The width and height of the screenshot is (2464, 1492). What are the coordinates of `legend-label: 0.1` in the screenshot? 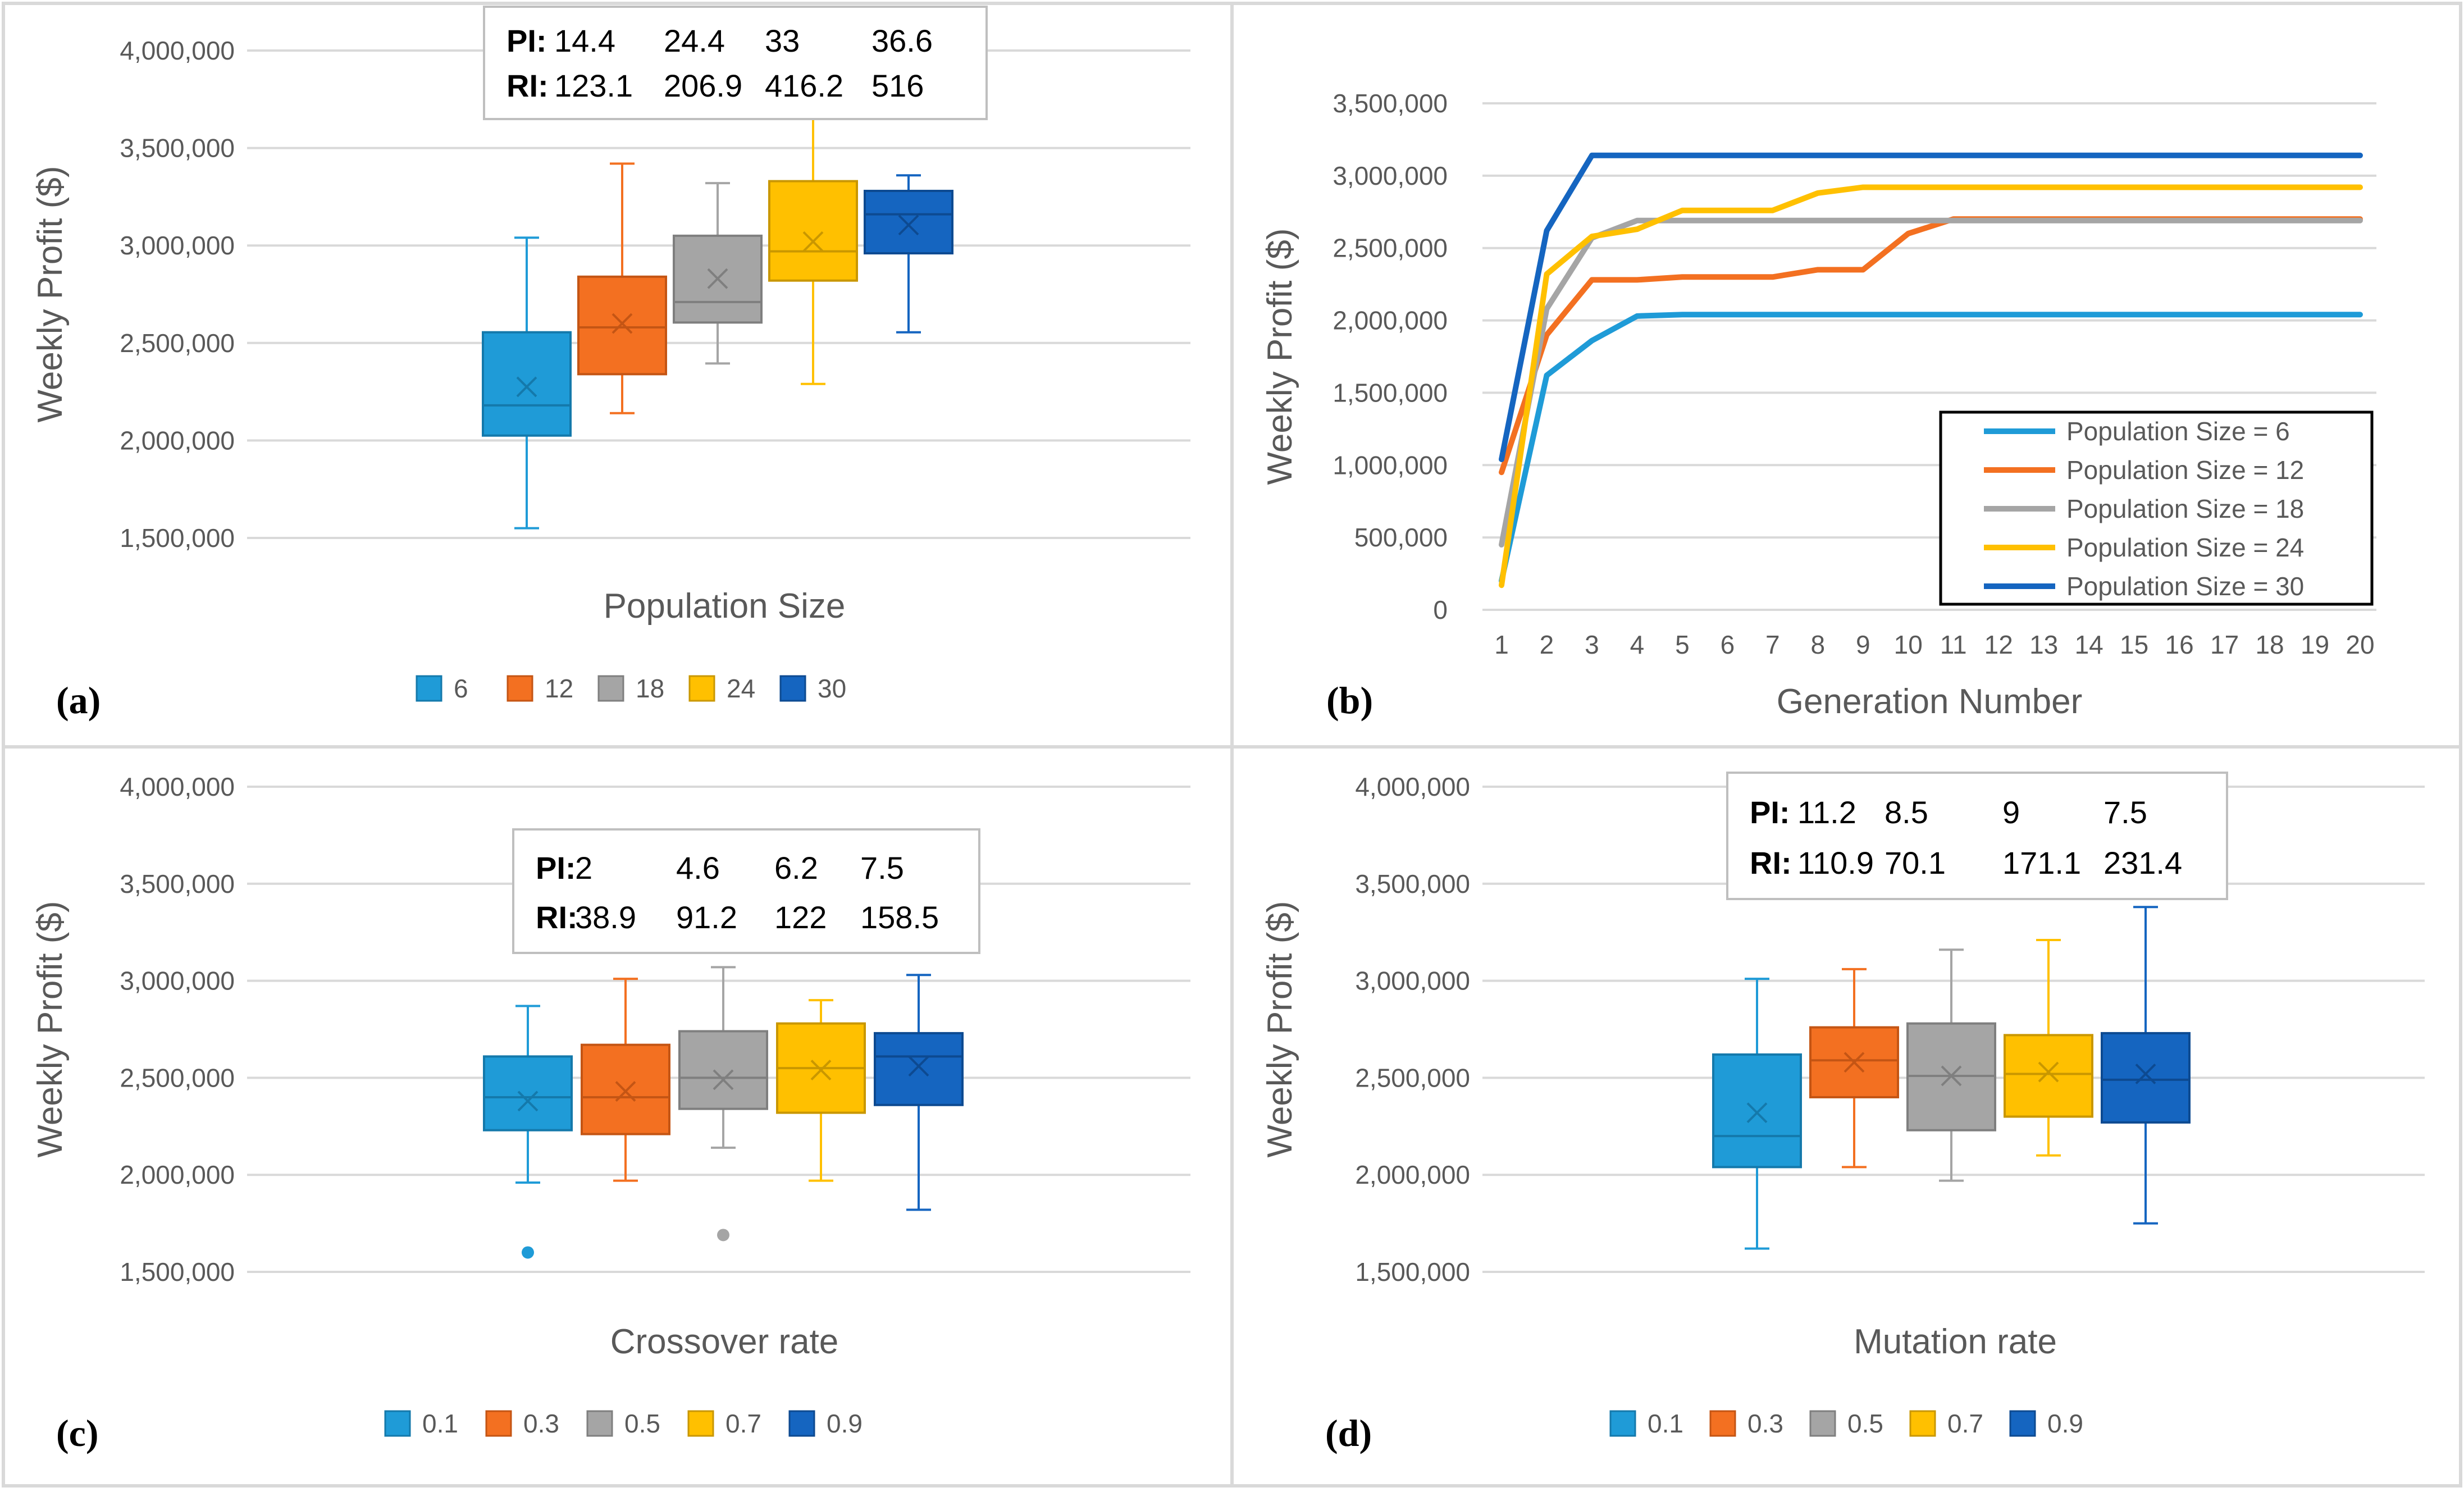 It's located at (440, 1423).